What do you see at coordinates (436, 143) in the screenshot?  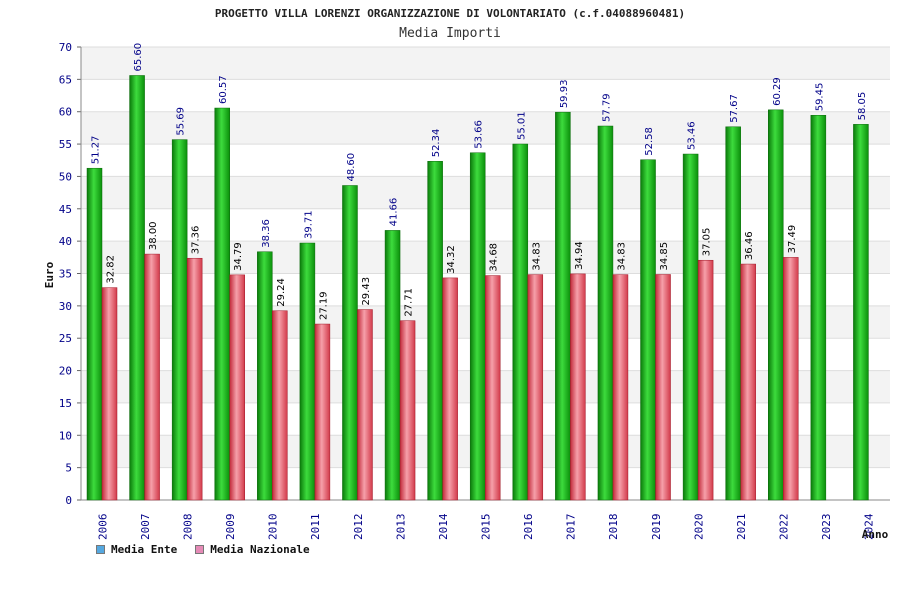 I see `value-label-ente: 52.34` at bounding box center [436, 143].